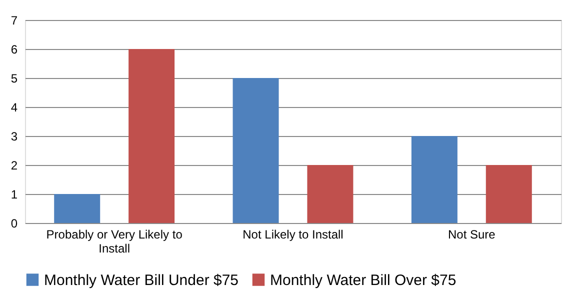 This screenshot has width=571, height=302. Describe the element at coordinates (14, 79) in the screenshot. I see `y-tick-label: 5` at that location.